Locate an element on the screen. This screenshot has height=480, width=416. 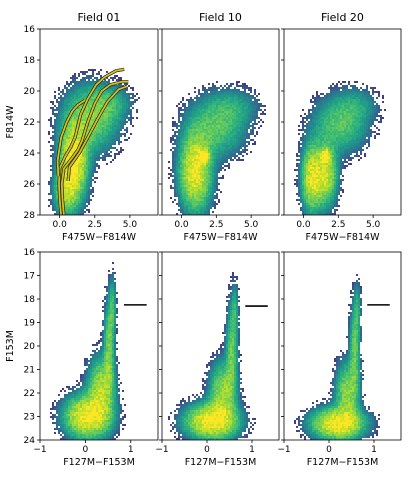
x-axis-label: F475W−F814W is located at coordinates (99, 237).